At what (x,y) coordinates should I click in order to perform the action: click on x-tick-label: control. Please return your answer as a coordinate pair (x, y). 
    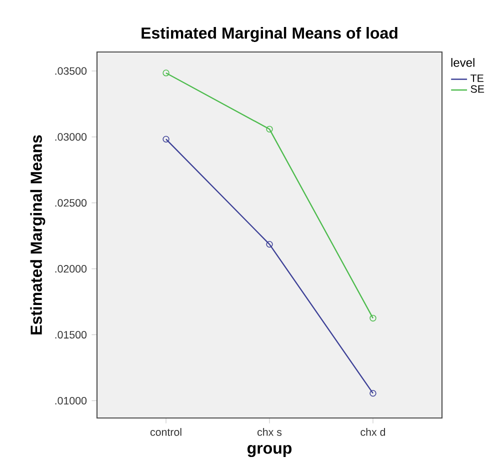
    Looking at the image, I should click on (166, 432).